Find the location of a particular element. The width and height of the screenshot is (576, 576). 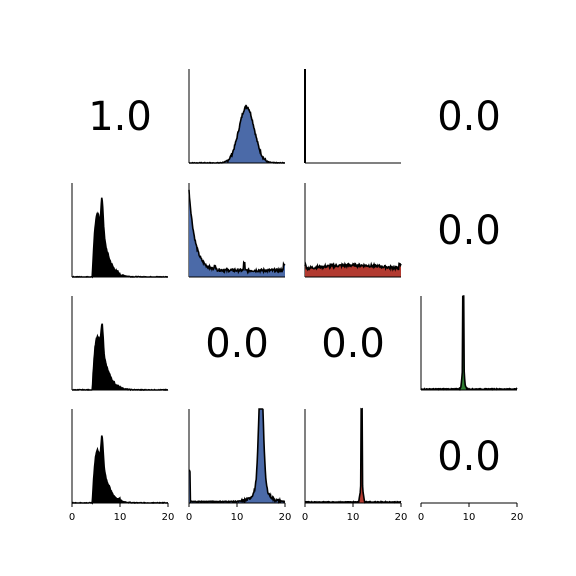

panel-r3-c0: 0 10 20 is located at coordinates (122, 466).